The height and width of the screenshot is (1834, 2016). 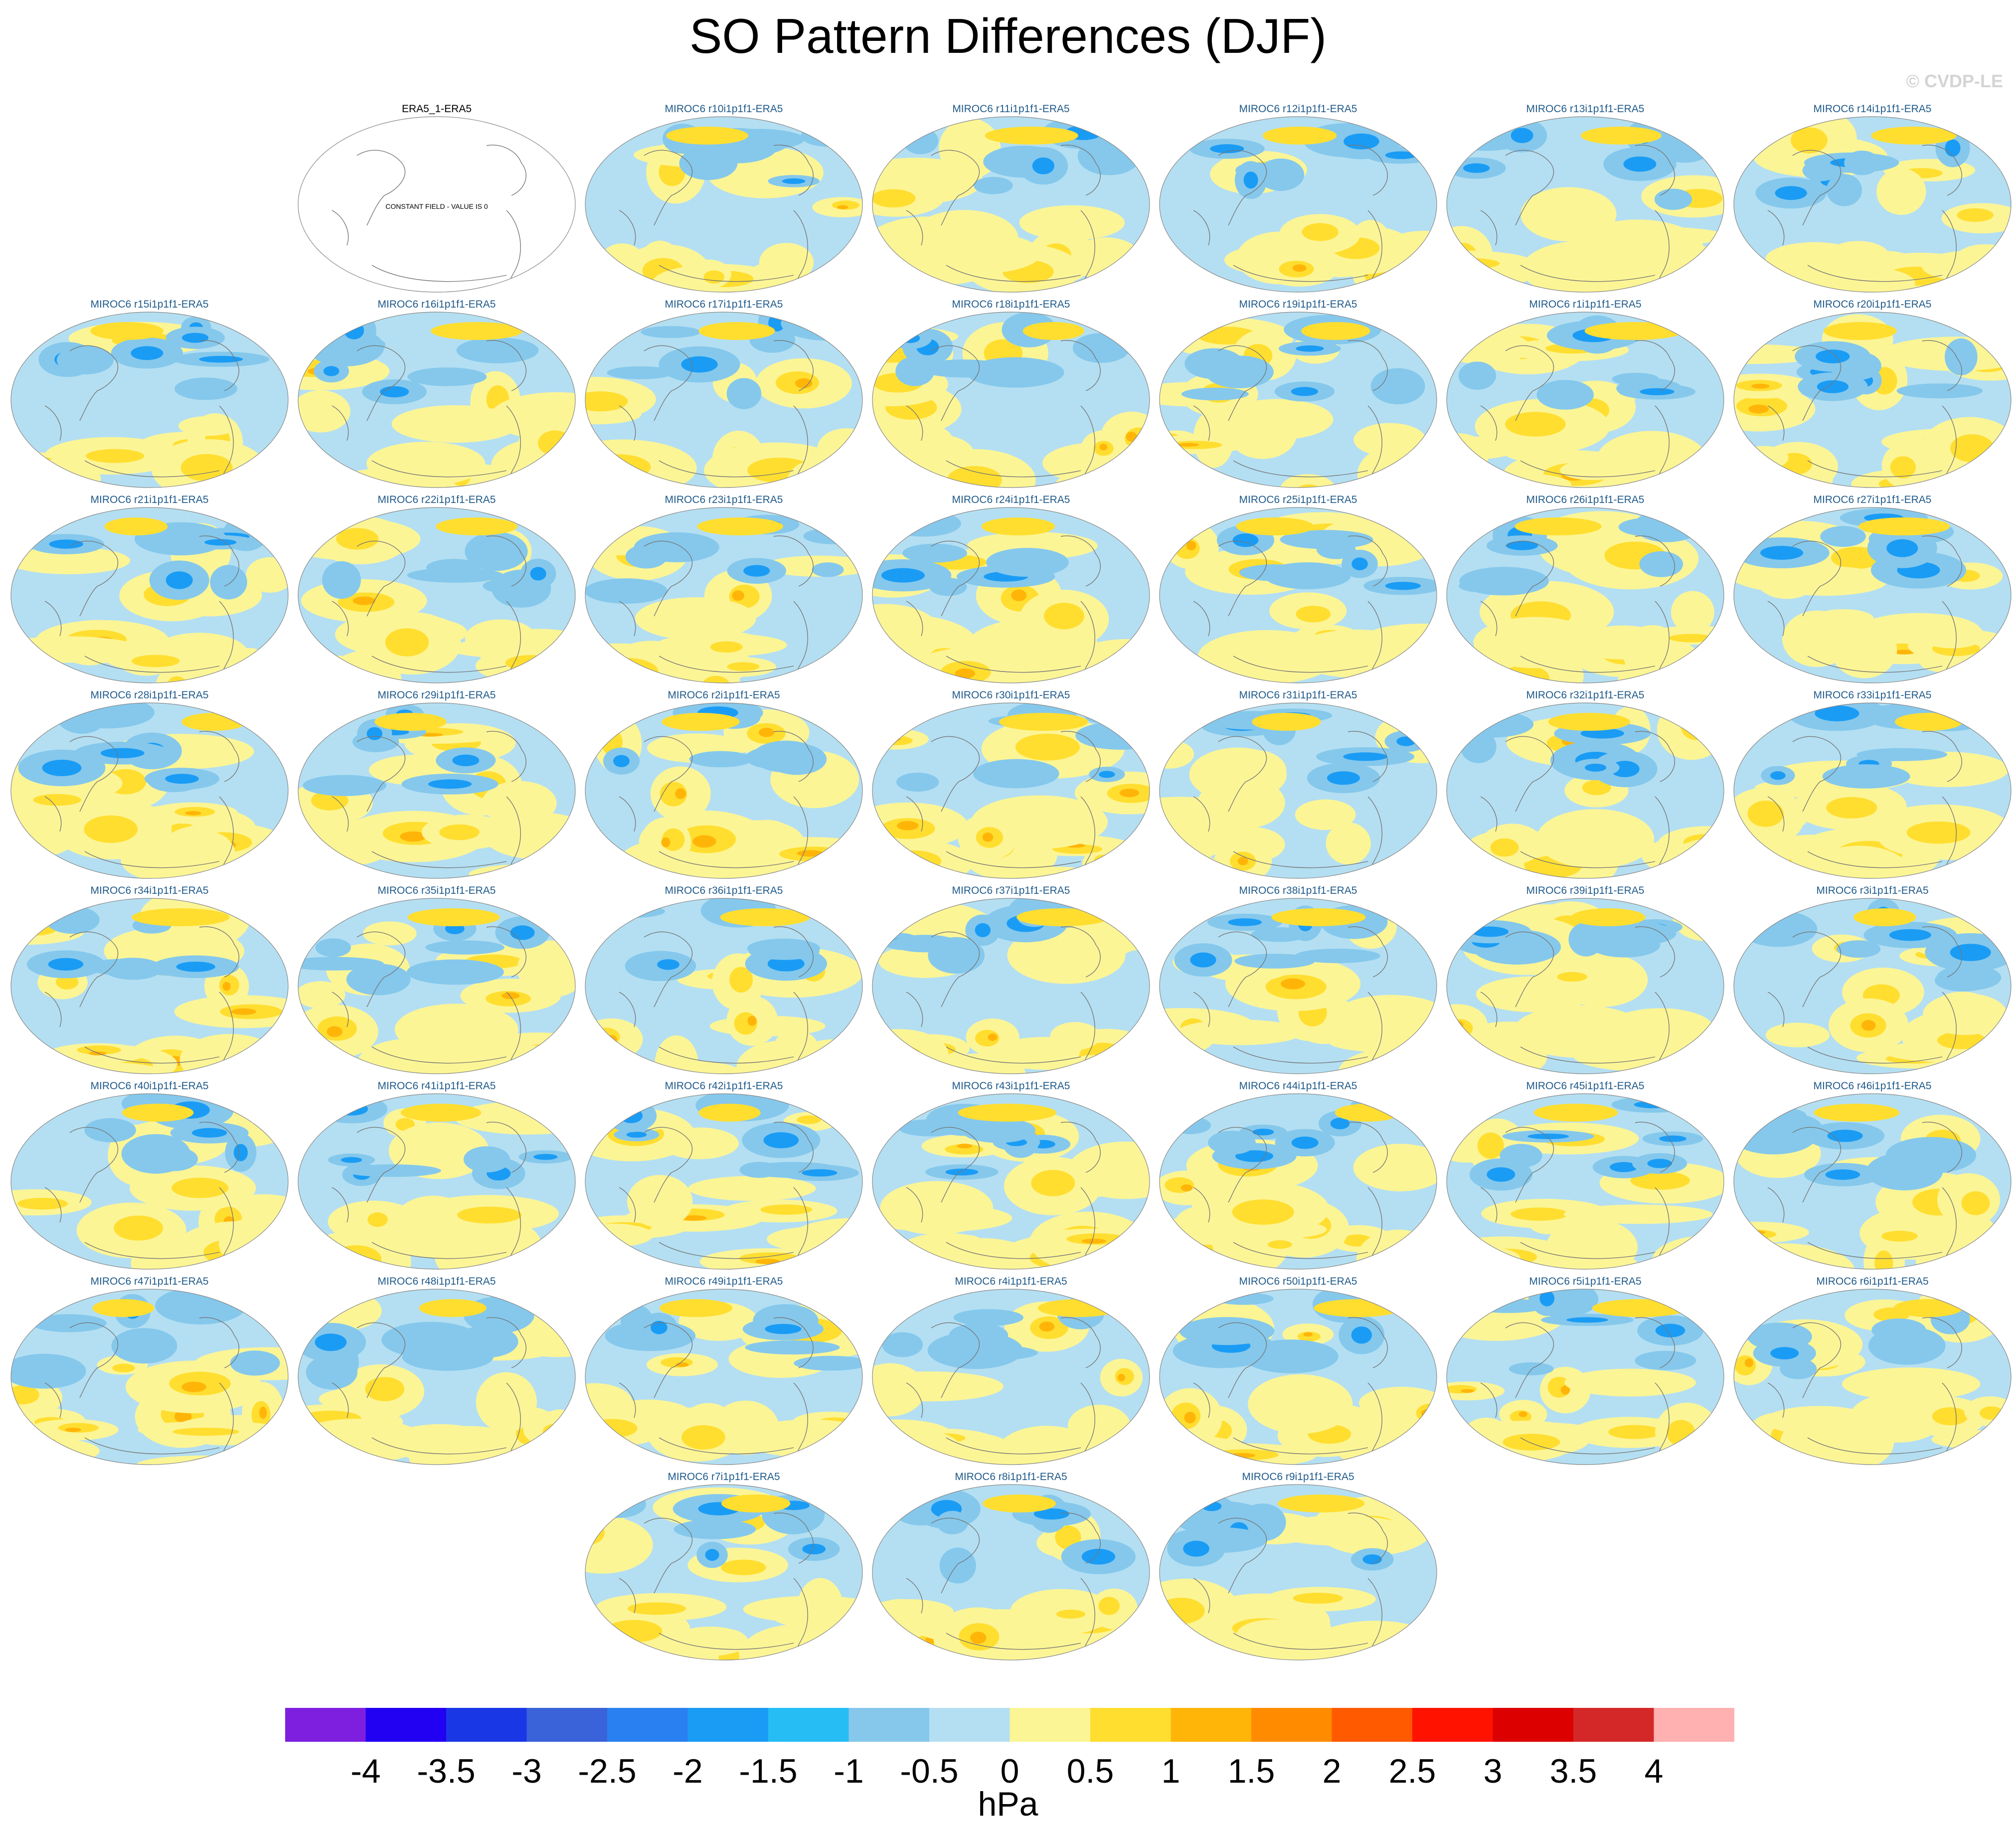 I want to click on map-panel: MIROC6 r48i1p1f1-ERA5, so click(x=436, y=1373).